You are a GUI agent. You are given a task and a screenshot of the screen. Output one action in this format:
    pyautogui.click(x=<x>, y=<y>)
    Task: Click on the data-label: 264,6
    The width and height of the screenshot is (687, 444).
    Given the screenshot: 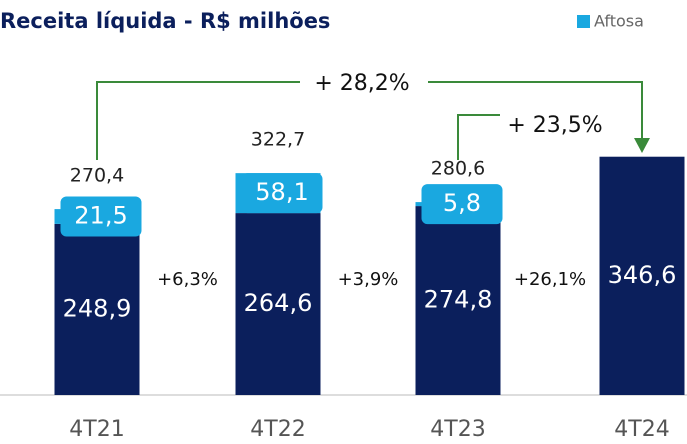 What is the action you would take?
    pyautogui.click(x=278, y=303)
    